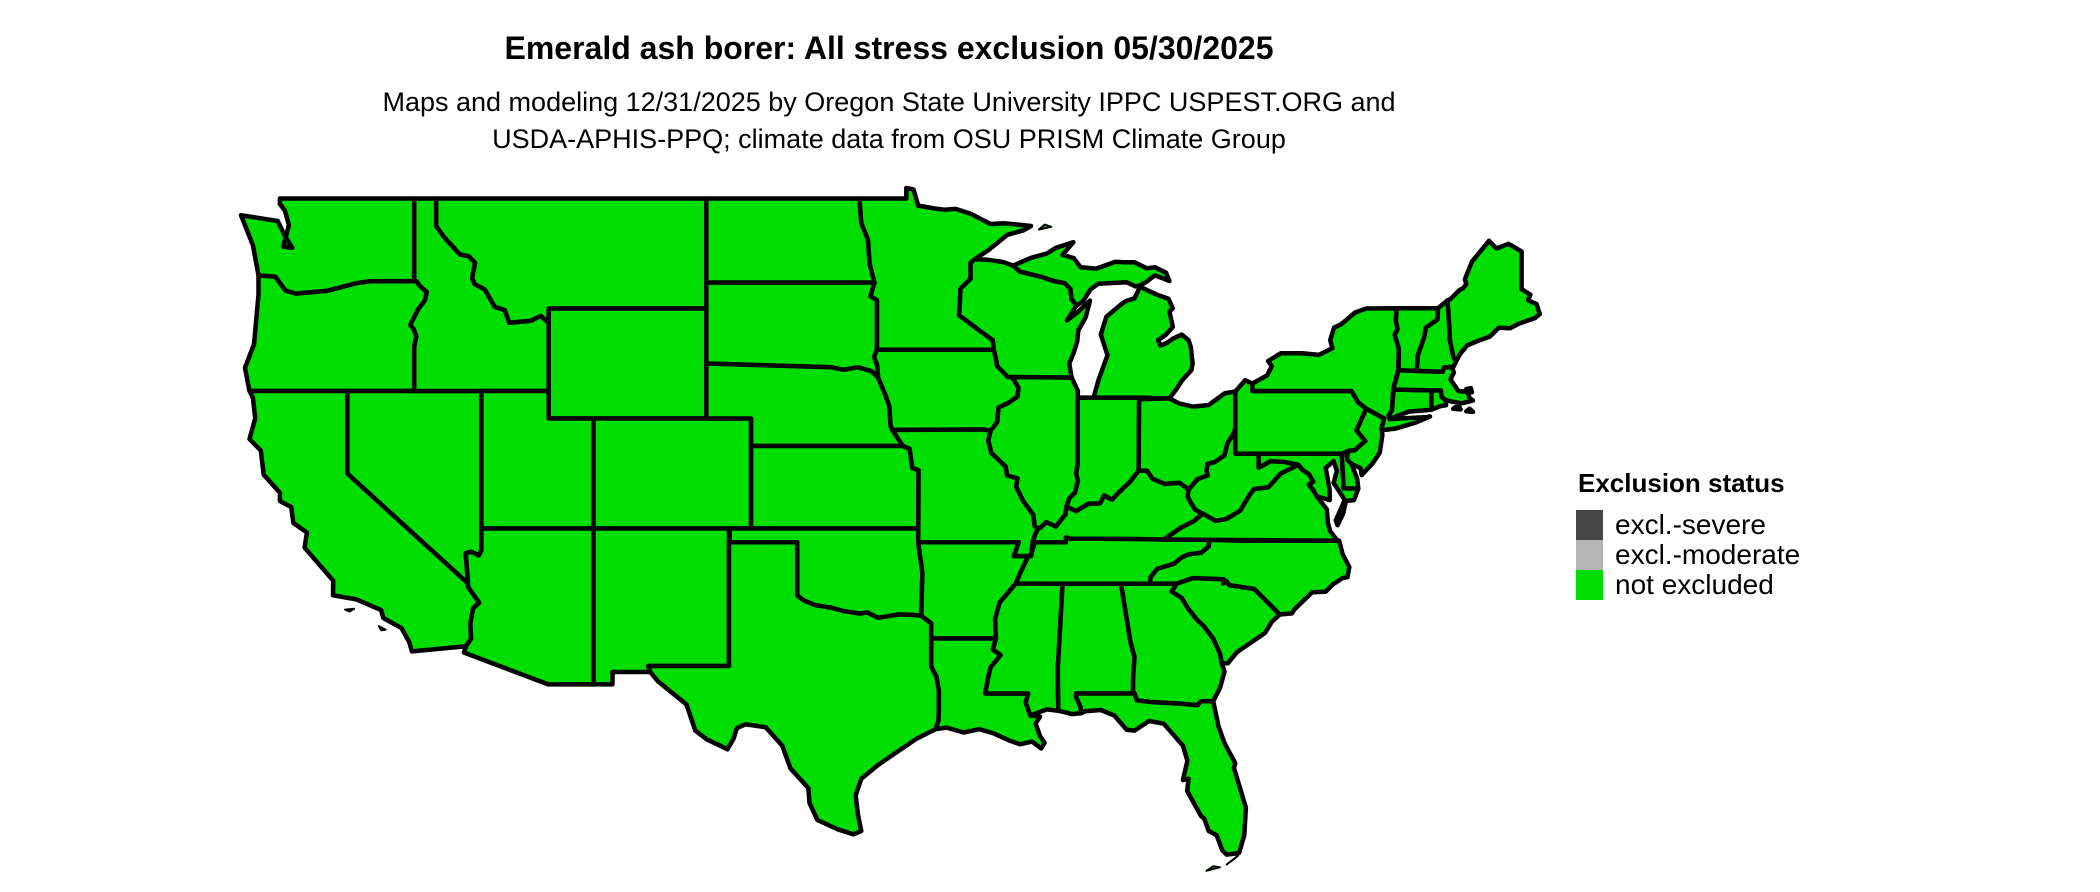 The height and width of the screenshot is (892, 2100). Describe the element at coordinates (1024, 318) in the screenshot. I see `state-wi` at that location.